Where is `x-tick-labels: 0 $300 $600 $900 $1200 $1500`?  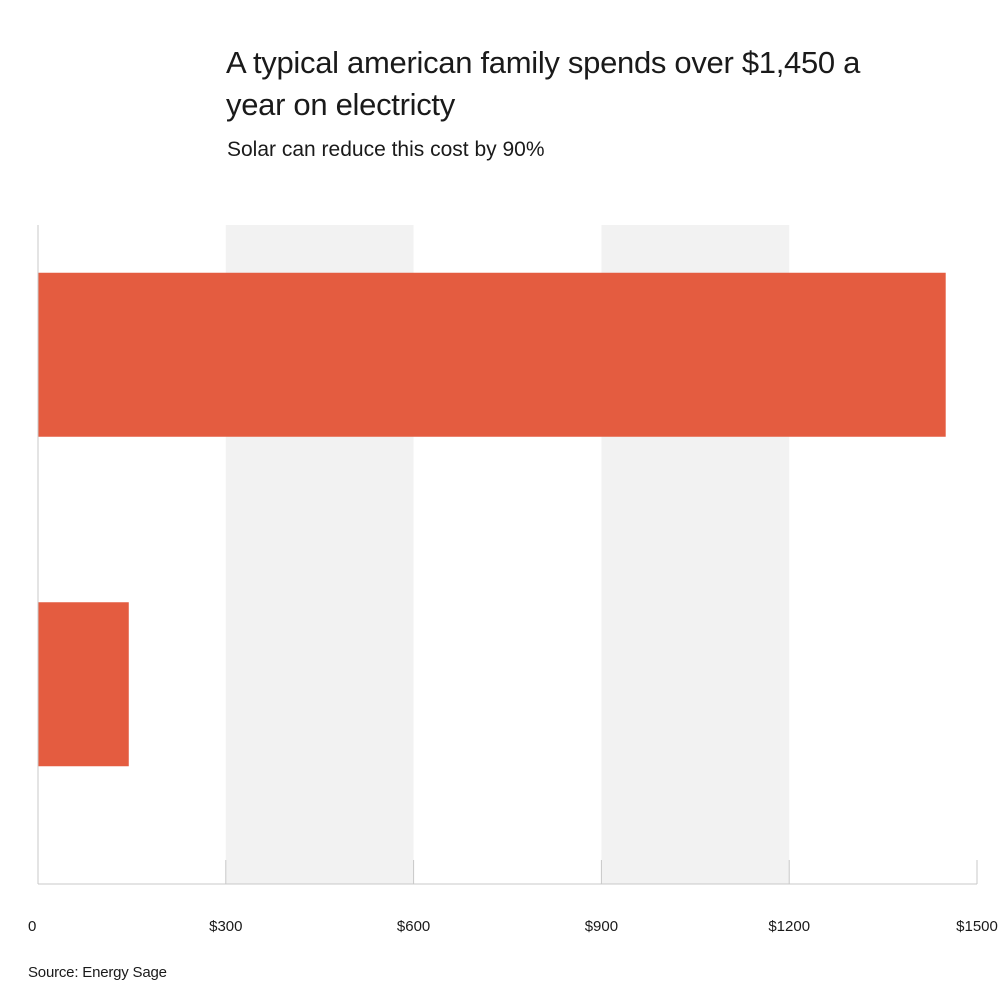 x-tick-labels: 0 $300 $600 $900 $1200 $1500 is located at coordinates (513, 926).